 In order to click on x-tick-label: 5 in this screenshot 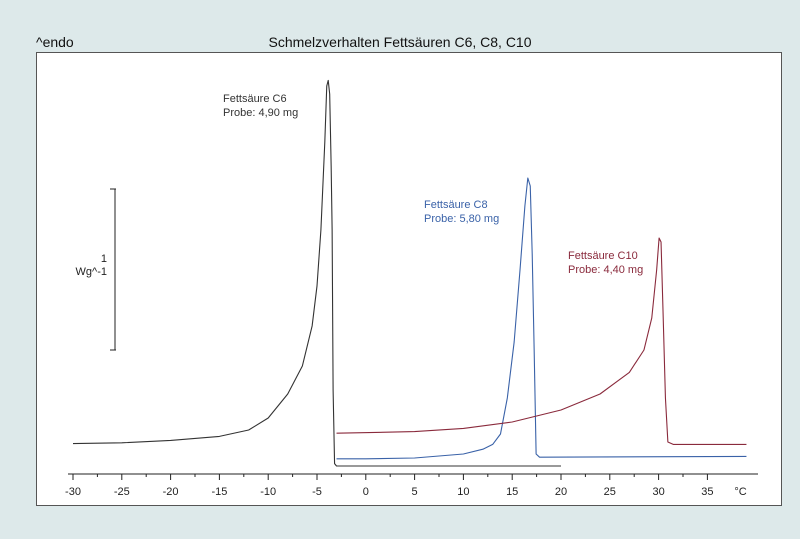, I will do `click(415, 492)`.